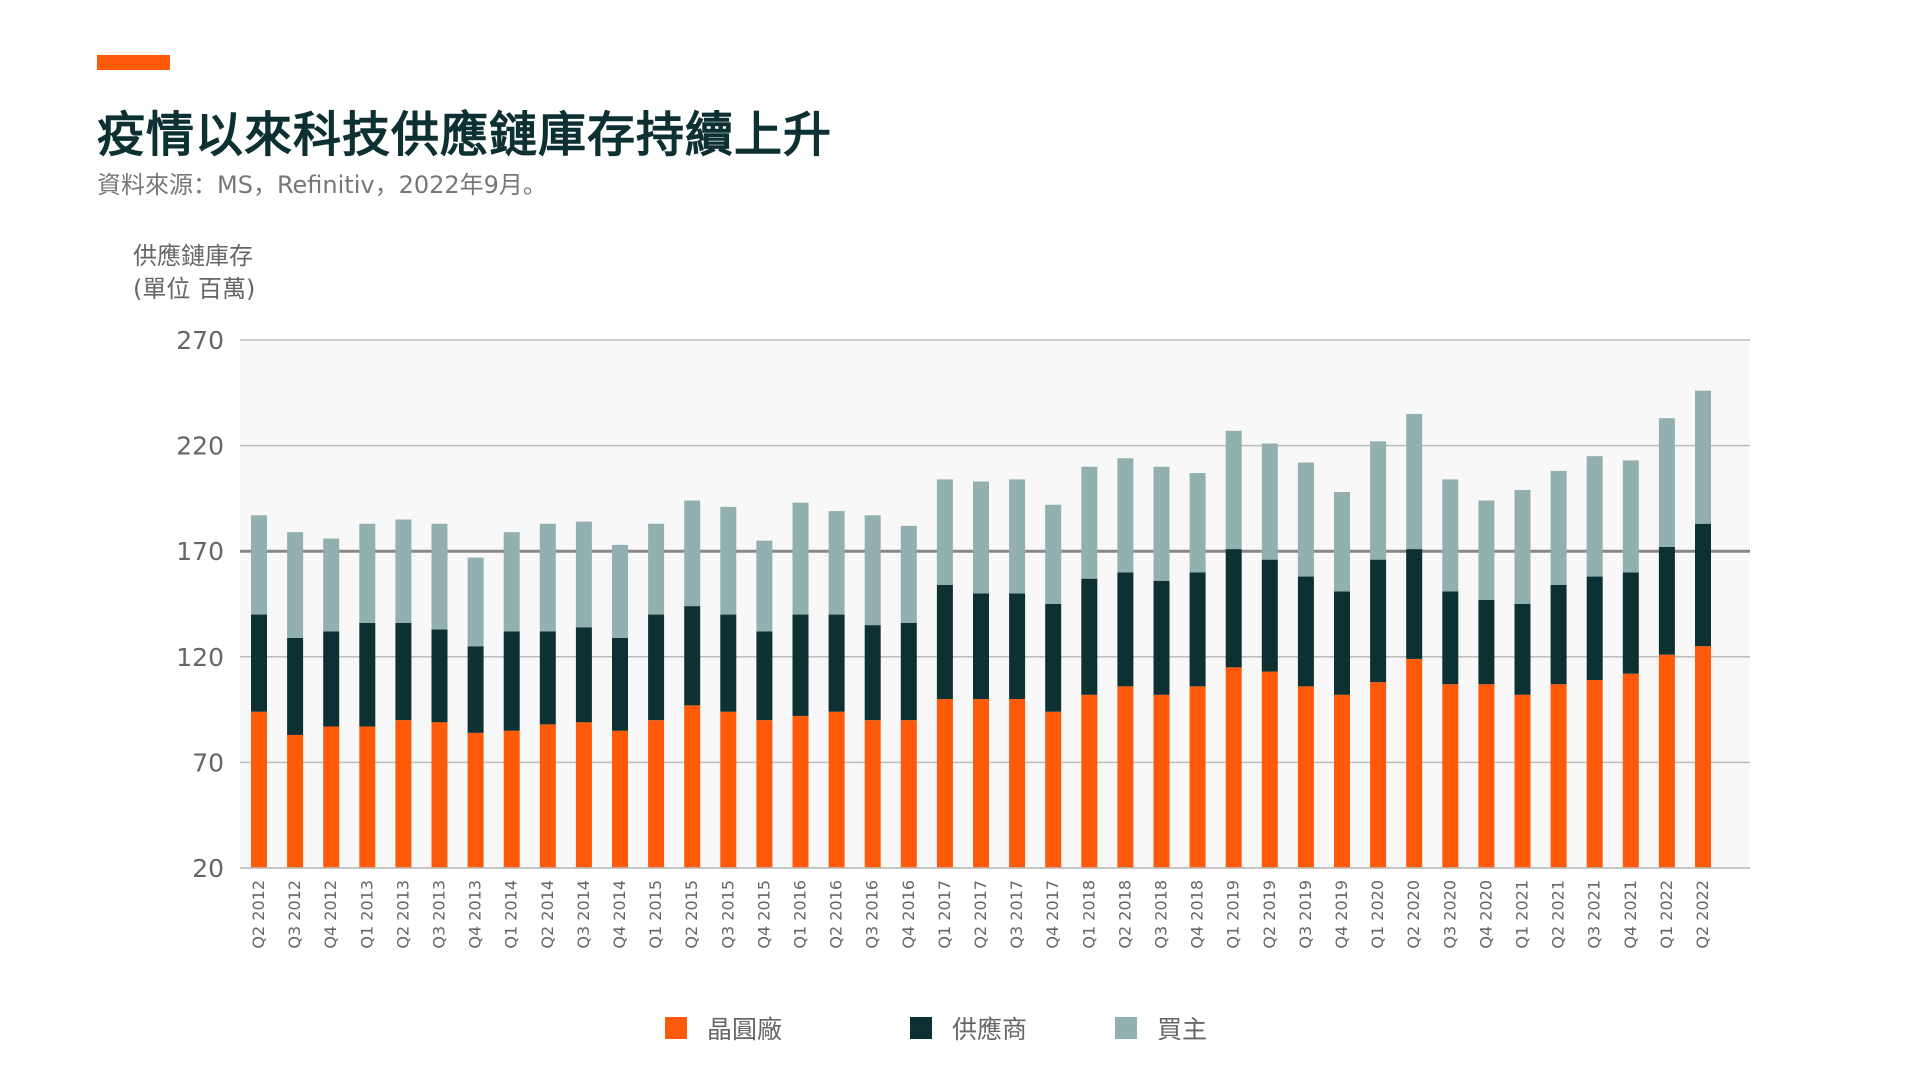  What do you see at coordinates (200, 446) in the screenshot?
I see `y-tick-label: 220` at bounding box center [200, 446].